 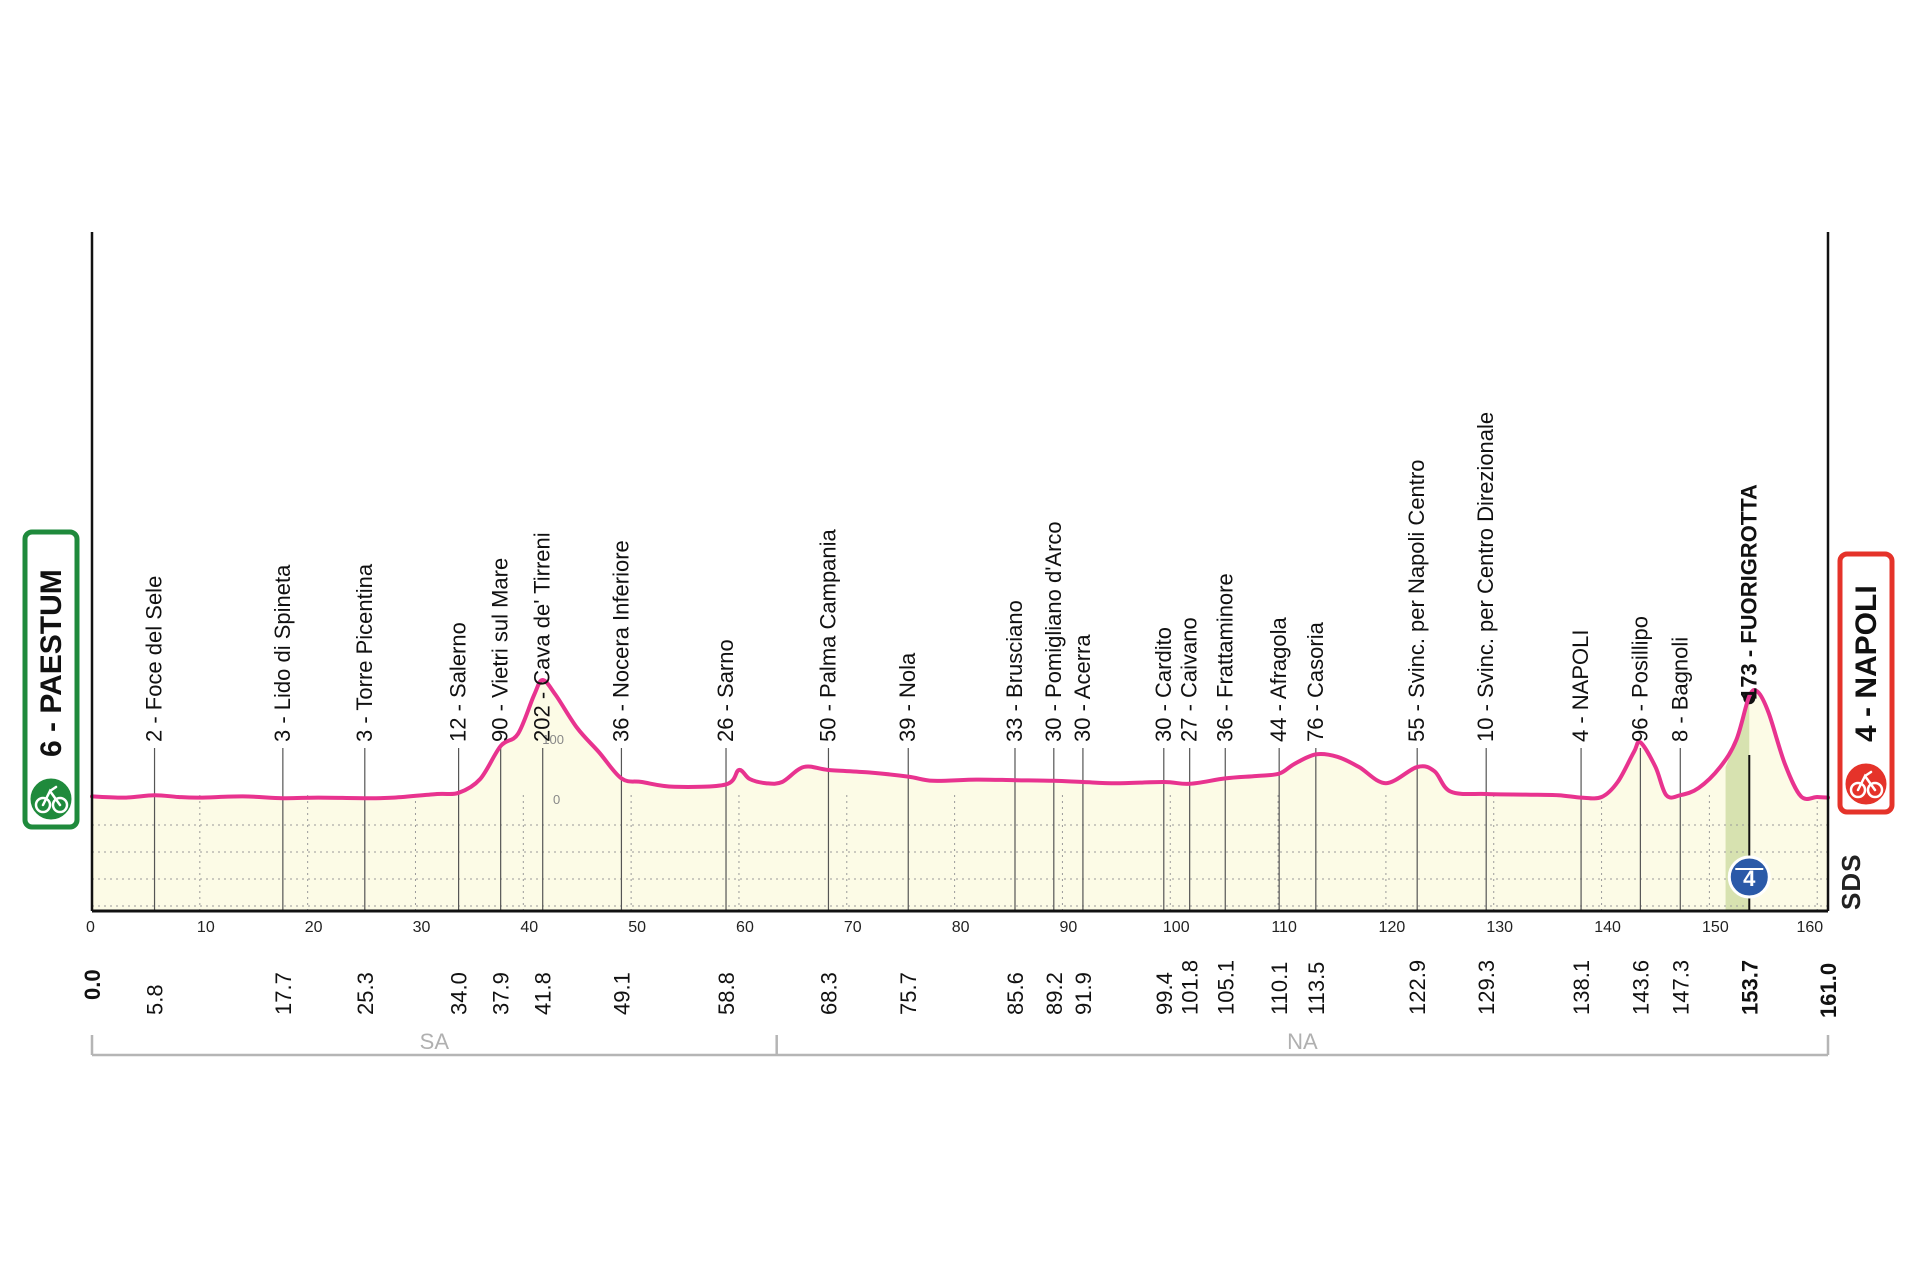 I want to click on location-name-label: 55 - Svinc. per Napoli Centro, so click(x=1416, y=601).